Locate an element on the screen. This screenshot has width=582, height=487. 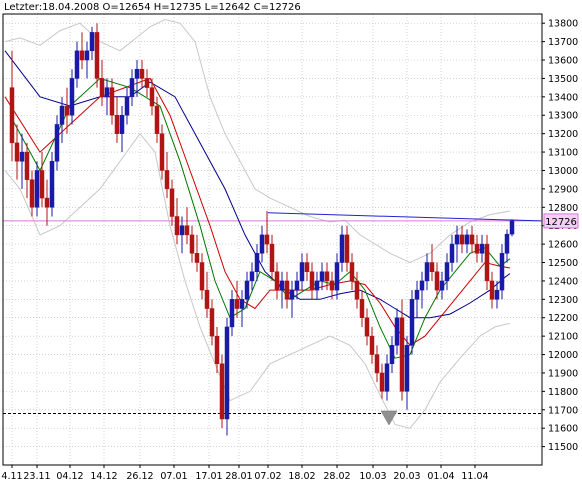
y-tick-label: 13600 is located at coordinates (563, 61).